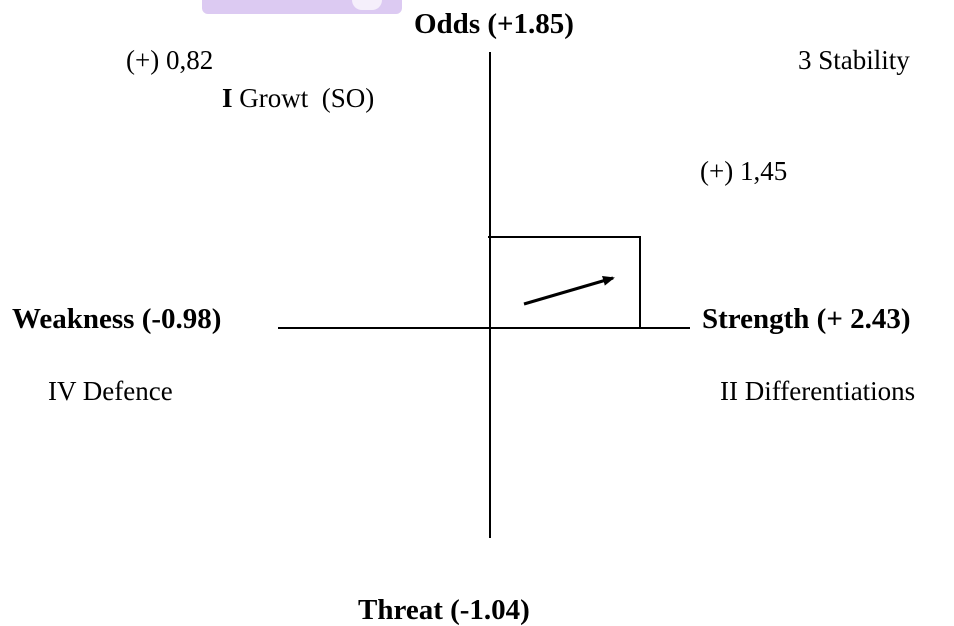 The image size is (954, 626). Describe the element at coordinates (744, 171) in the screenshot. I see `position-value: (+) 1,45` at that location.